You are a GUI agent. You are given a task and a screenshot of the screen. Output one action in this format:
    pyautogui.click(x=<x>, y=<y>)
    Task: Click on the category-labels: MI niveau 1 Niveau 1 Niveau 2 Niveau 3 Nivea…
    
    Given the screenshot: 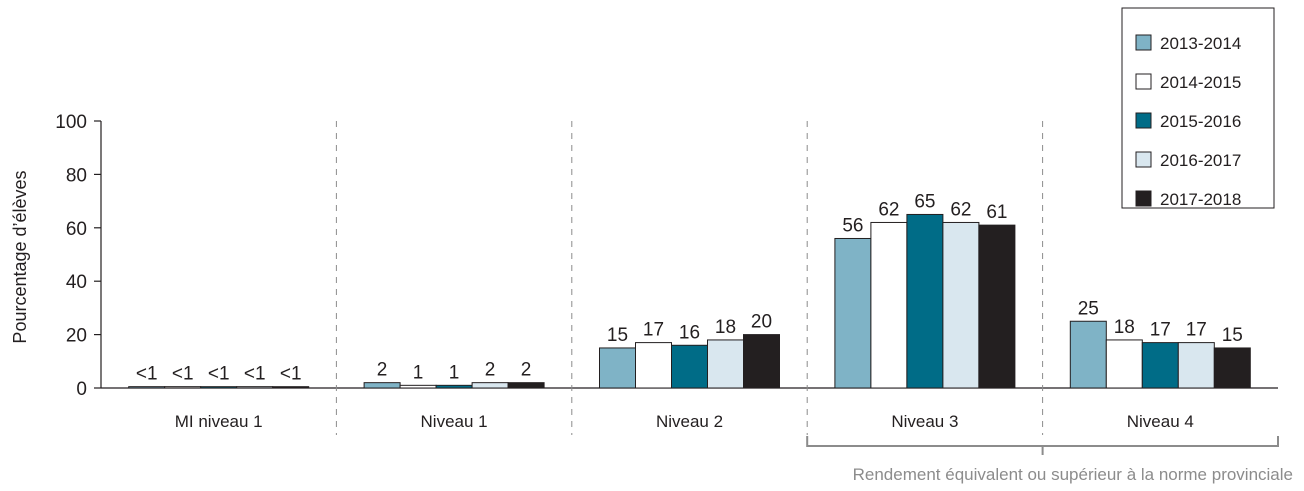 What is the action you would take?
    pyautogui.click(x=684, y=421)
    